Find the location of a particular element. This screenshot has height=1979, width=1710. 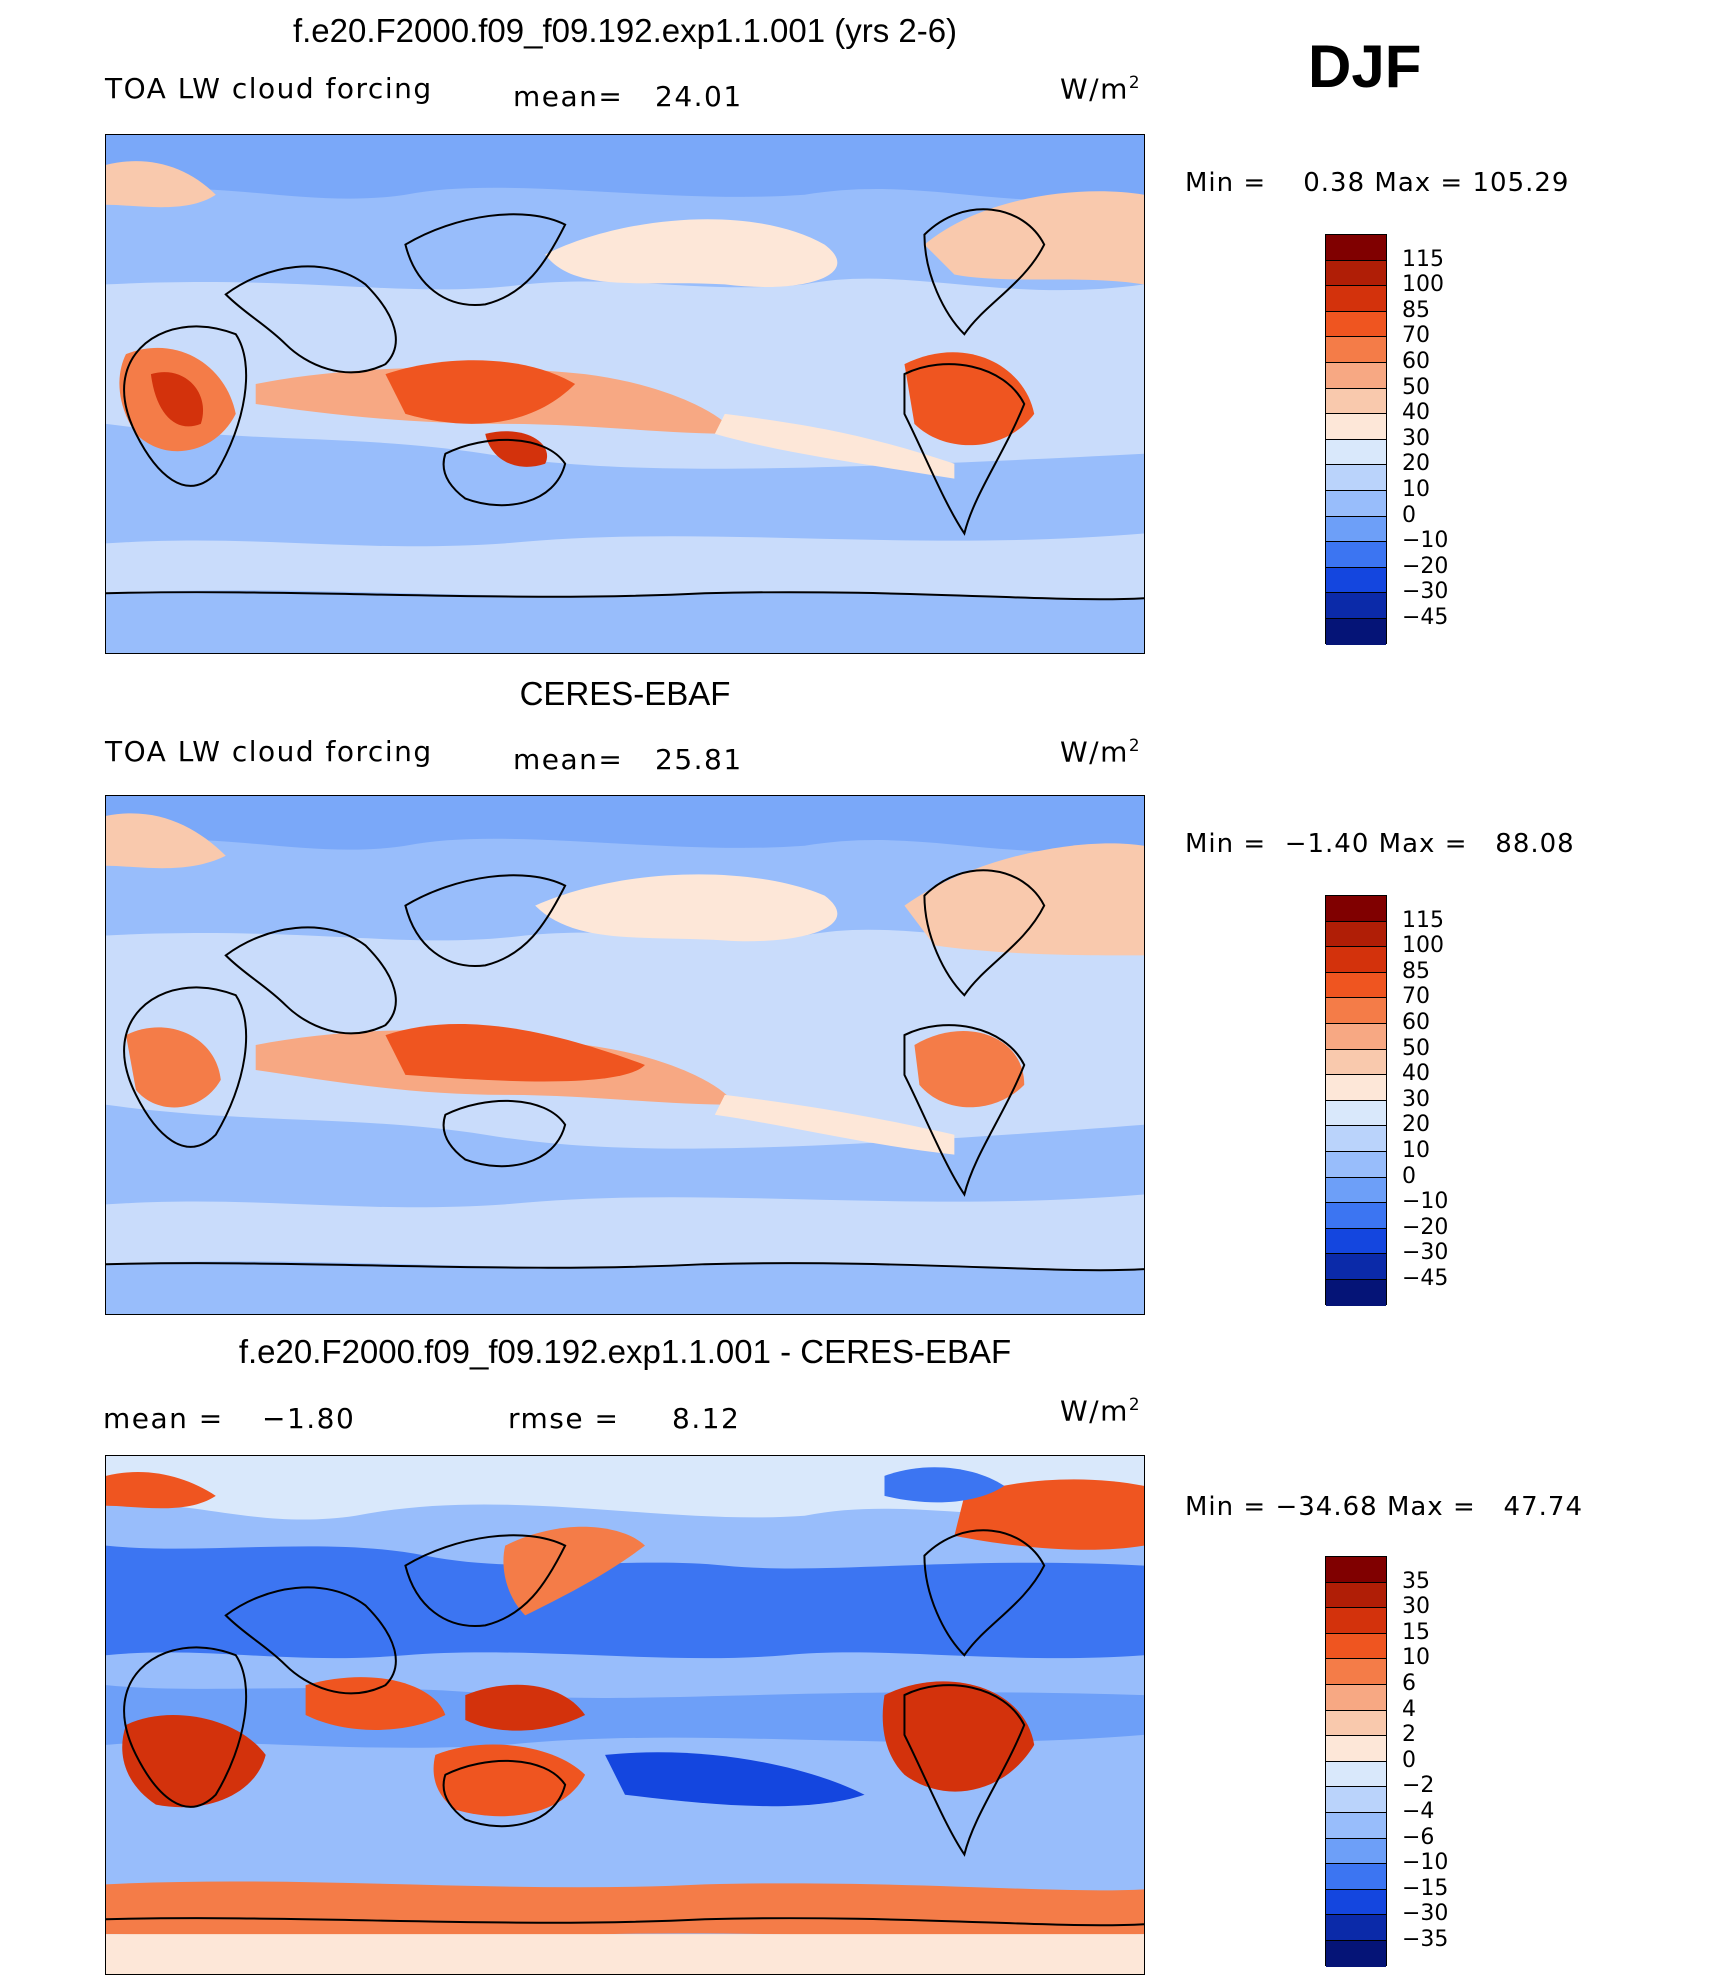

colorbar-label: 4 is located at coordinates (1409, 1709).